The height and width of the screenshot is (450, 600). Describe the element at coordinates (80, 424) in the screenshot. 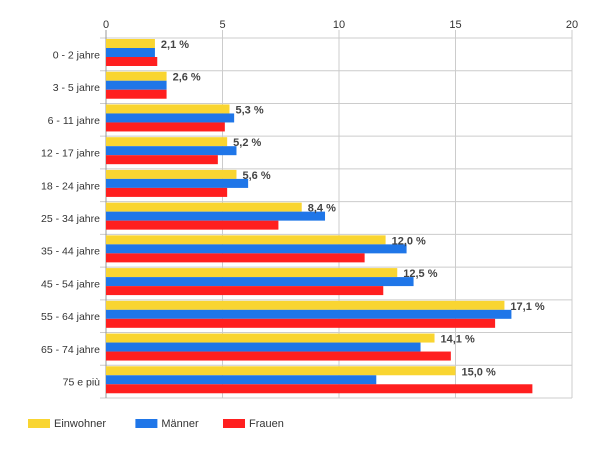

I see `legend-entry: Einwohner` at that location.